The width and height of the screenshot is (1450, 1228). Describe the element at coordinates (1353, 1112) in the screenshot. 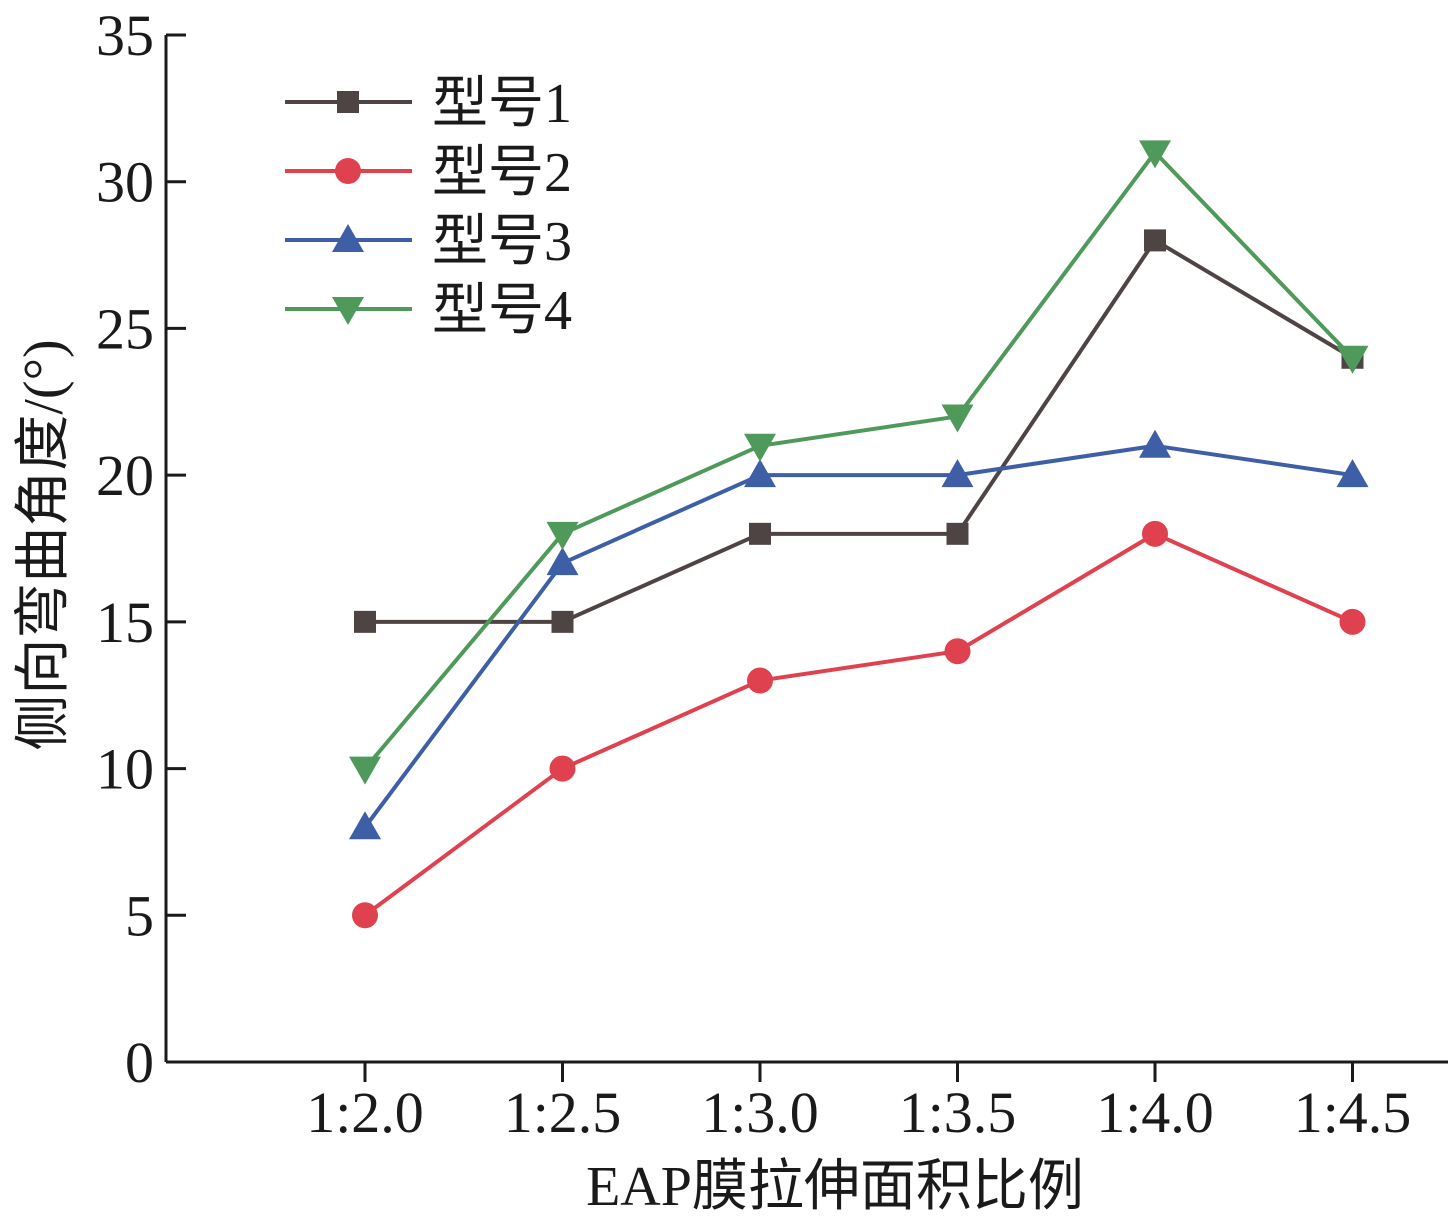

I see `x-tick-label: 1:4.5` at that location.